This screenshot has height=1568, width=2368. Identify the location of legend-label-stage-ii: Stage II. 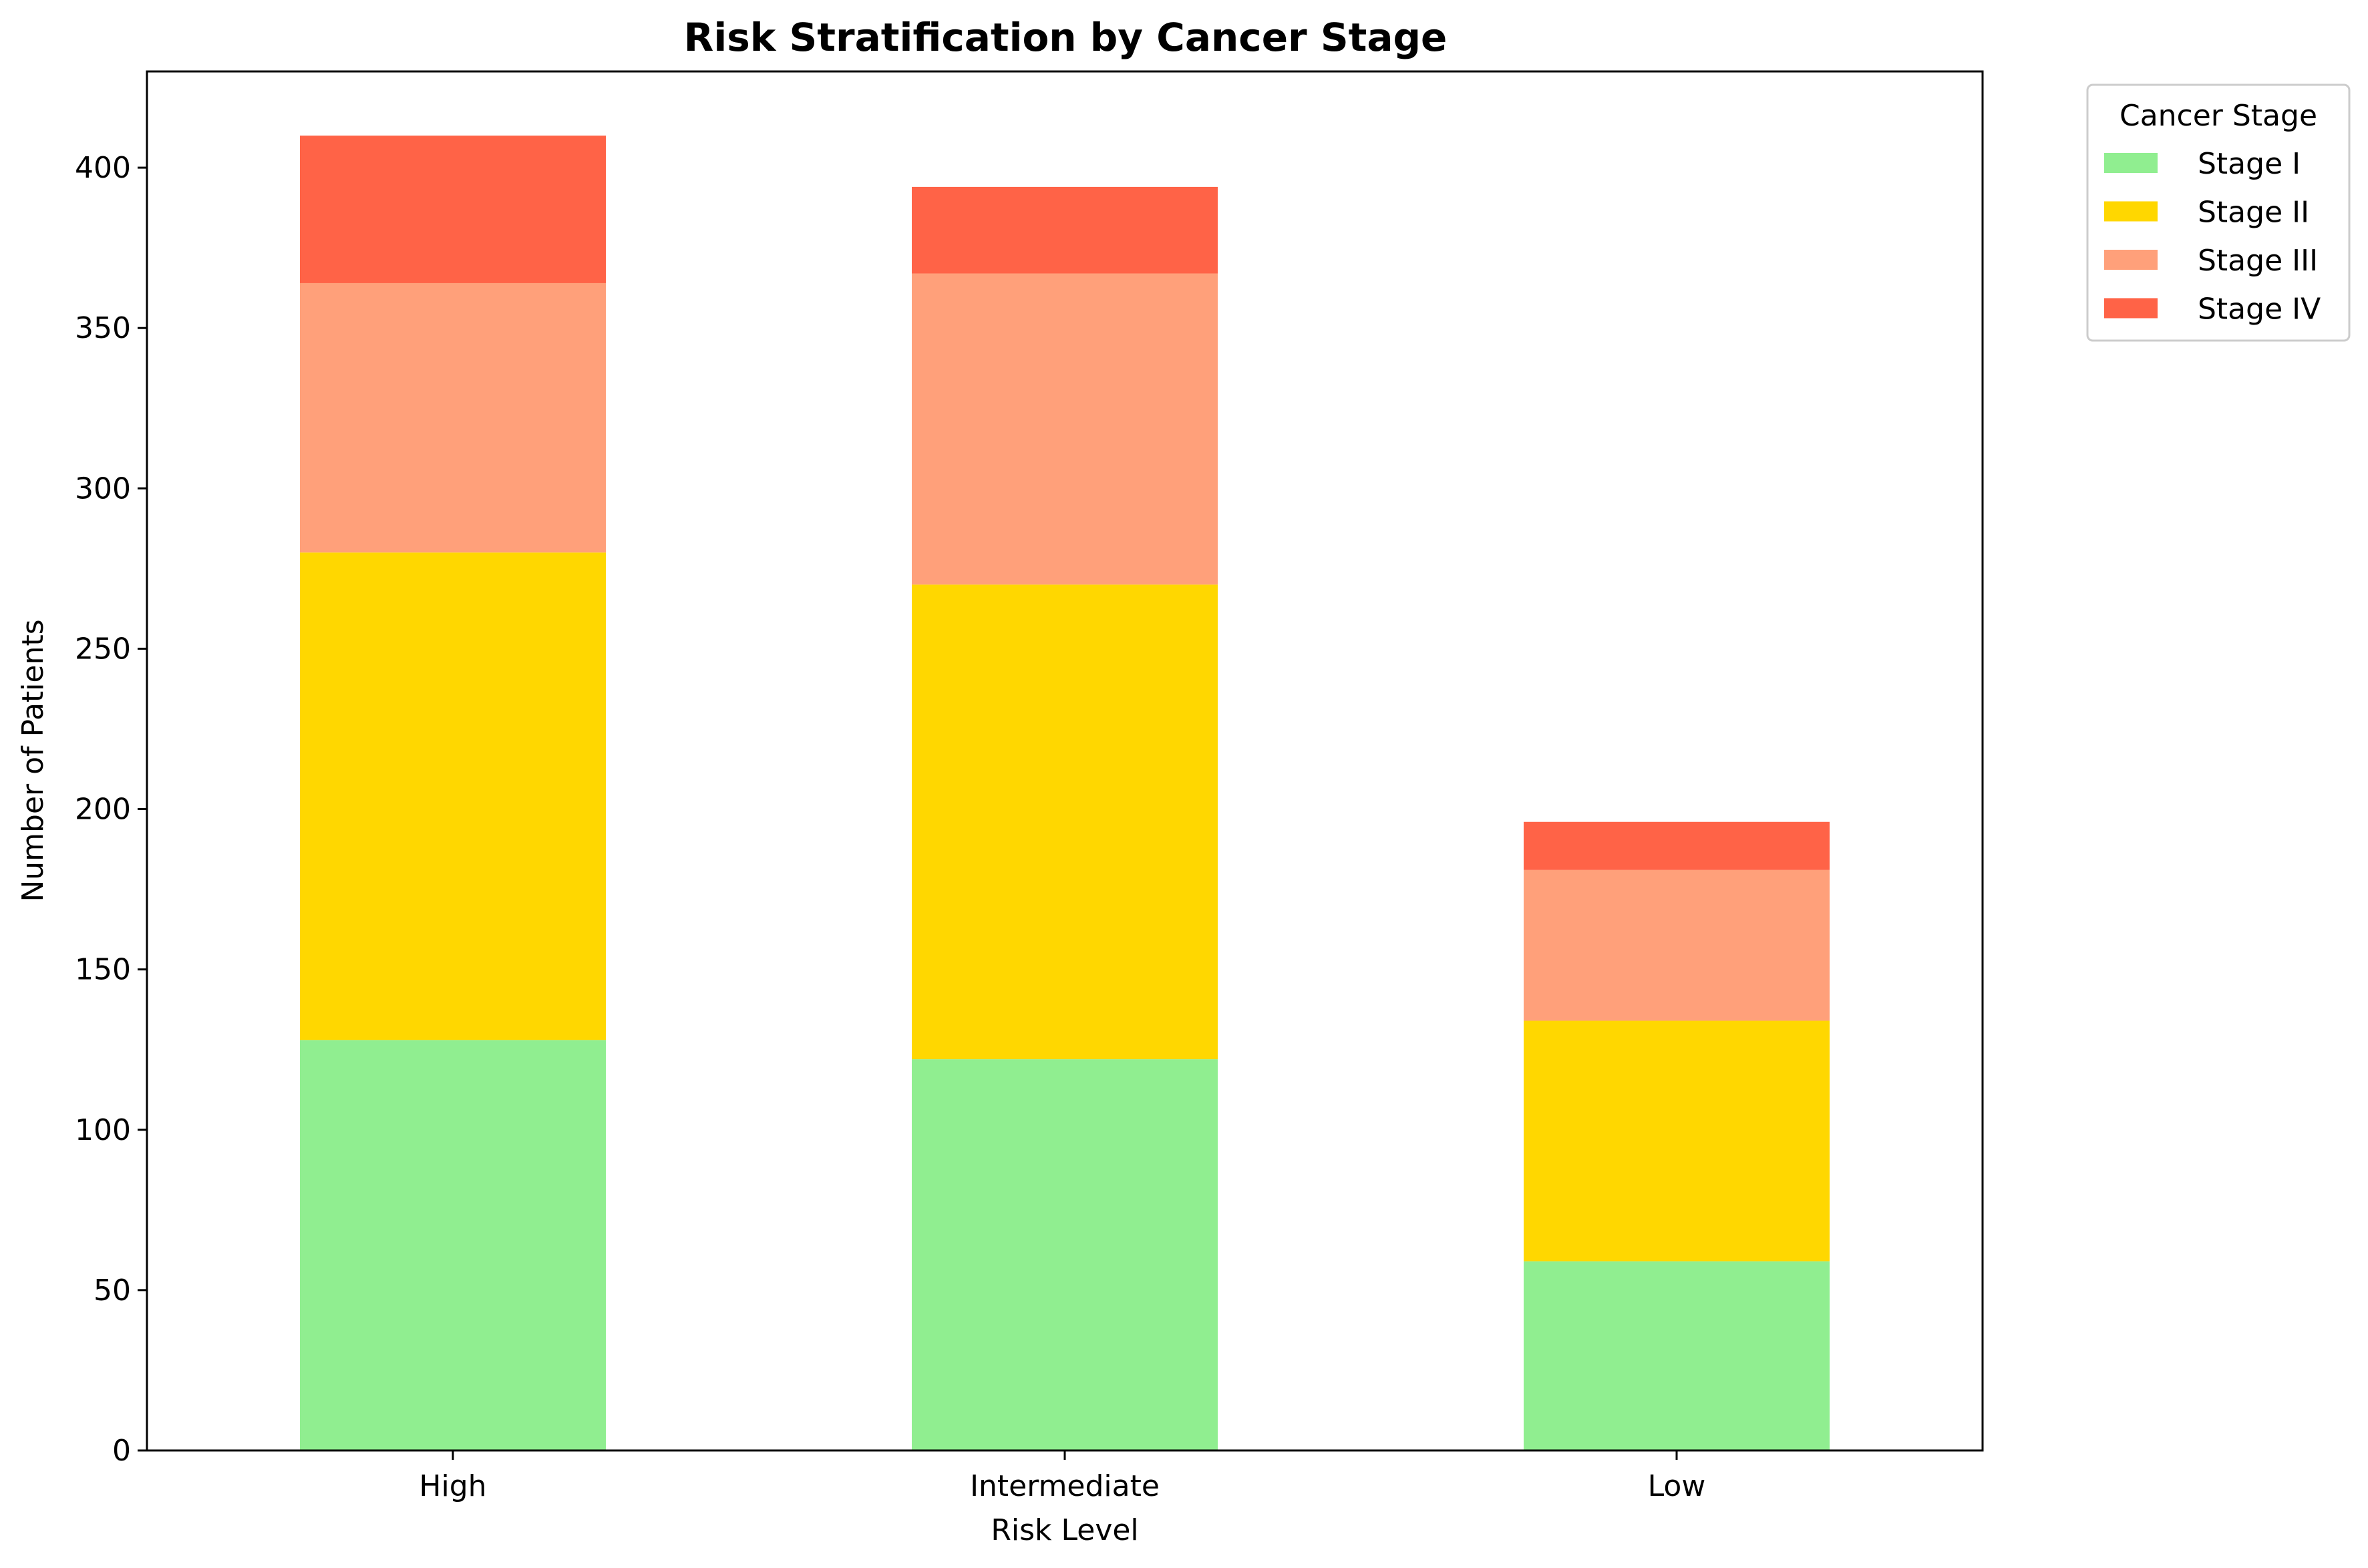
(2253, 213).